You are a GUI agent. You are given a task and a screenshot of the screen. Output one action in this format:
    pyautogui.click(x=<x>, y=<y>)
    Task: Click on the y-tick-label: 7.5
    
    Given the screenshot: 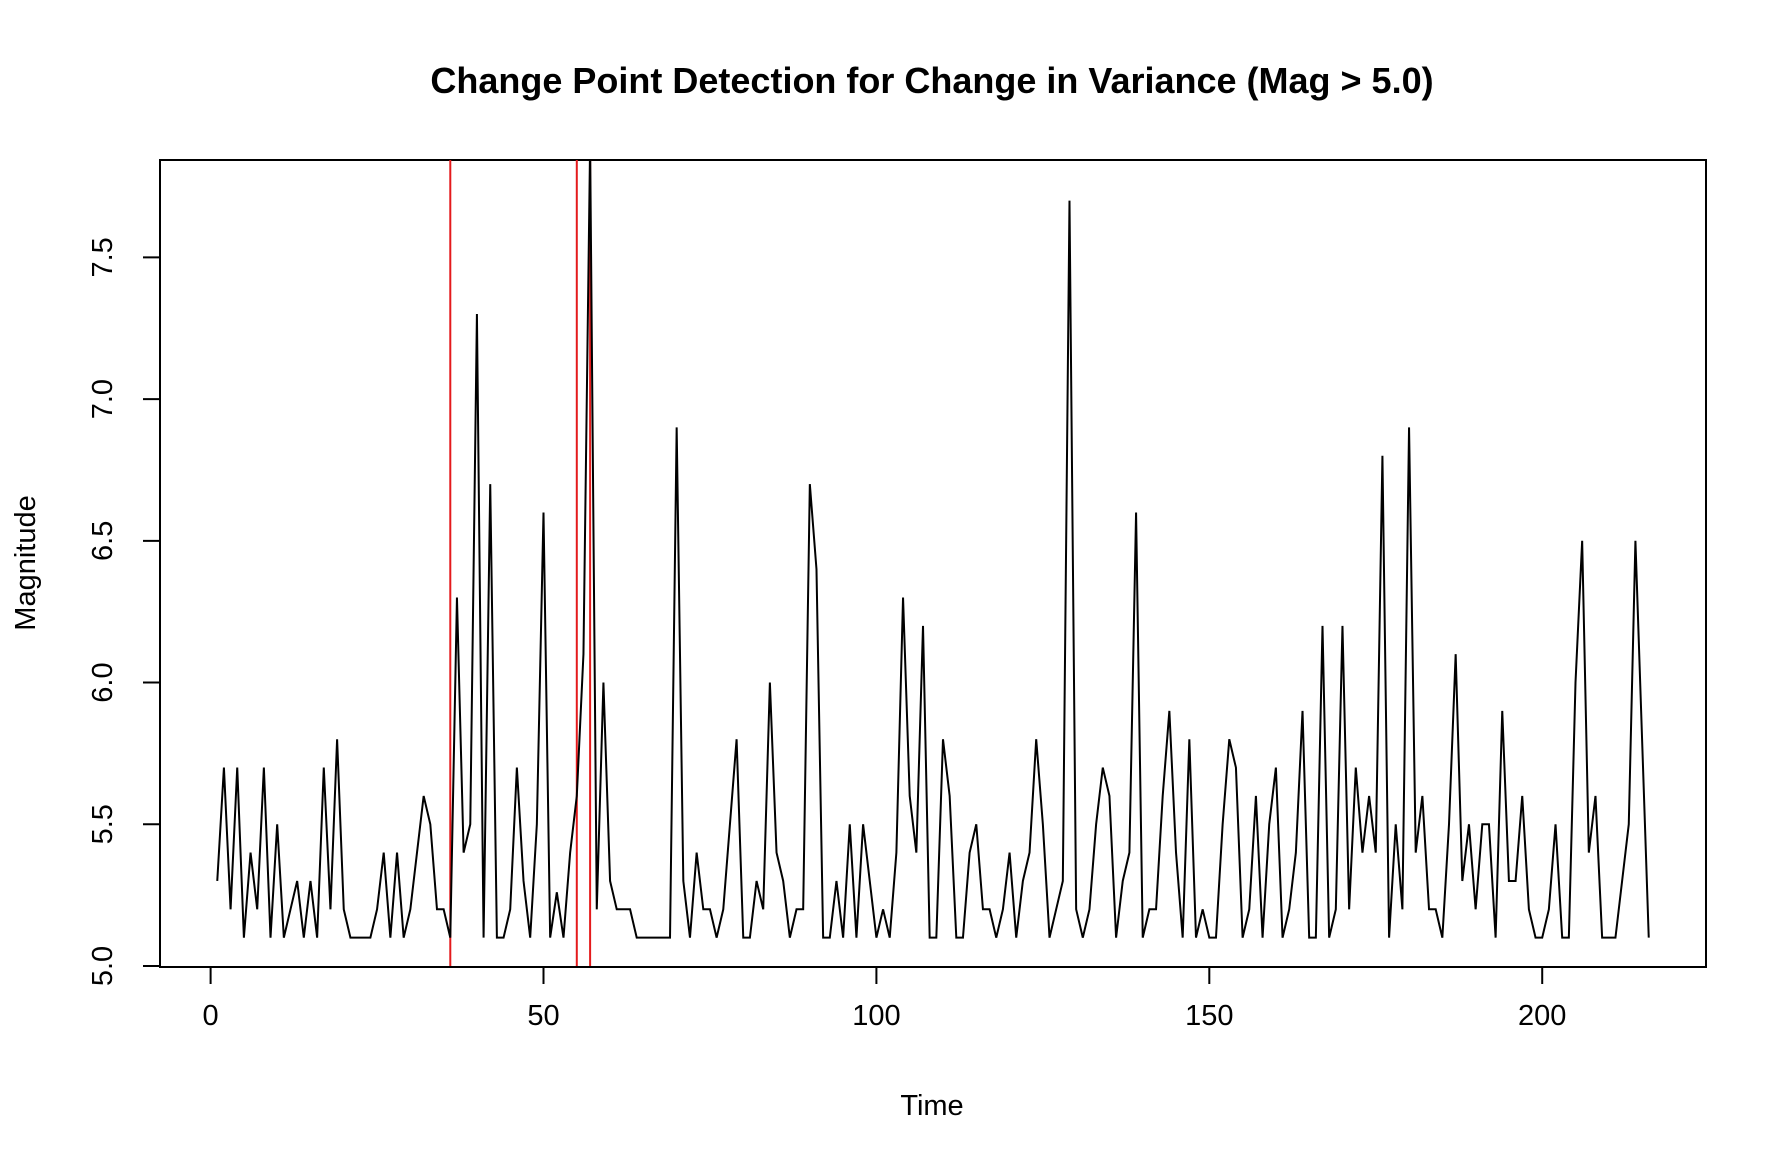 What is the action you would take?
    pyautogui.click(x=103, y=257)
    